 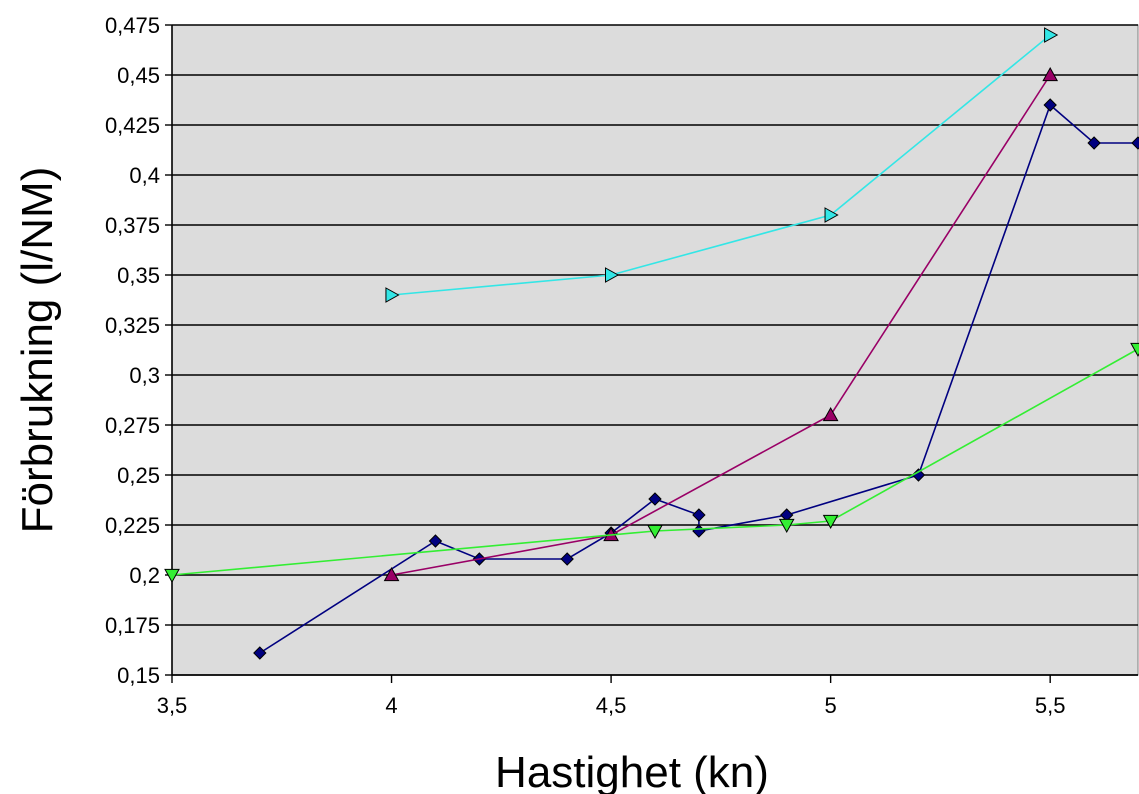 What do you see at coordinates (831, 705) in the screenshot?
I see `x-tick-label: 5` at bounding box center [831, 705].